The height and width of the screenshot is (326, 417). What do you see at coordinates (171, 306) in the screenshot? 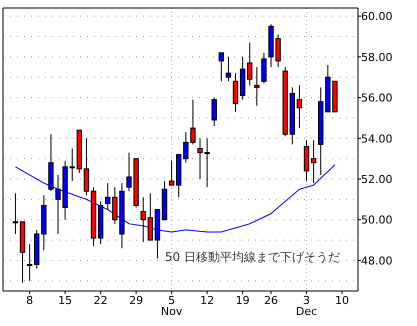
I see `x-tick-label: 5 Nov` at bounding box center [171, 306].